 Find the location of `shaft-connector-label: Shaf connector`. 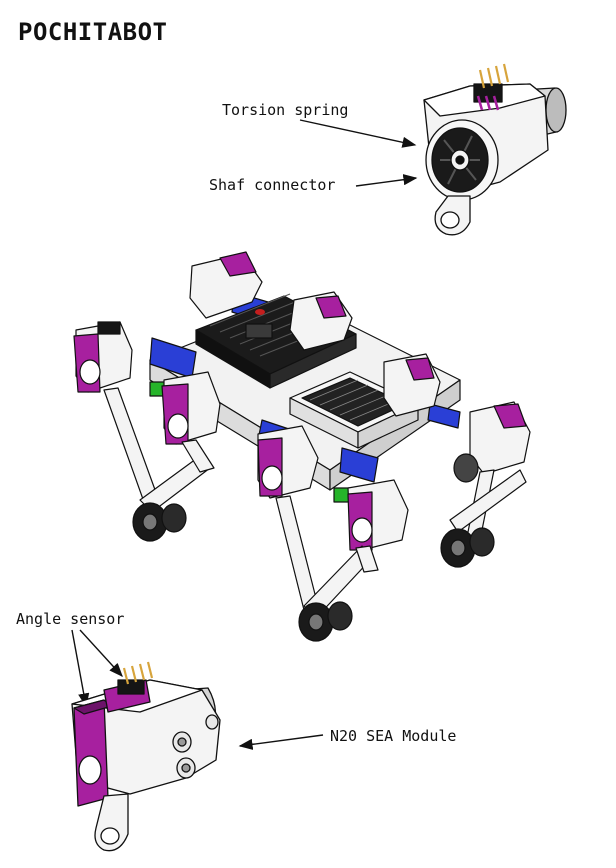

shaft-connector-label: Shaf connector is located at coordinates (272, 185).